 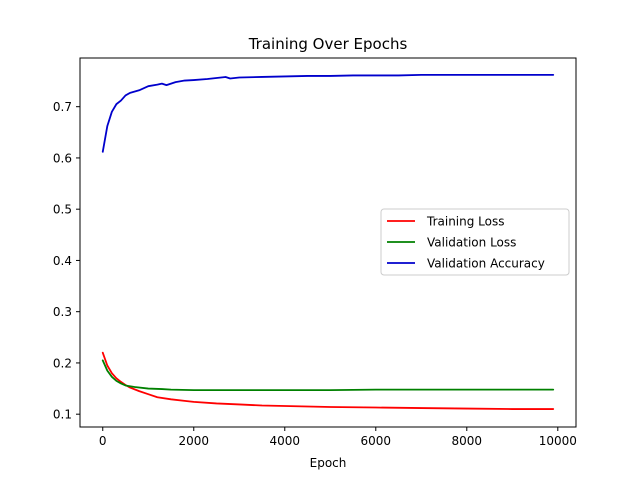 I want to click on y-tick-label: 0.6, so click(x=62, y=158).